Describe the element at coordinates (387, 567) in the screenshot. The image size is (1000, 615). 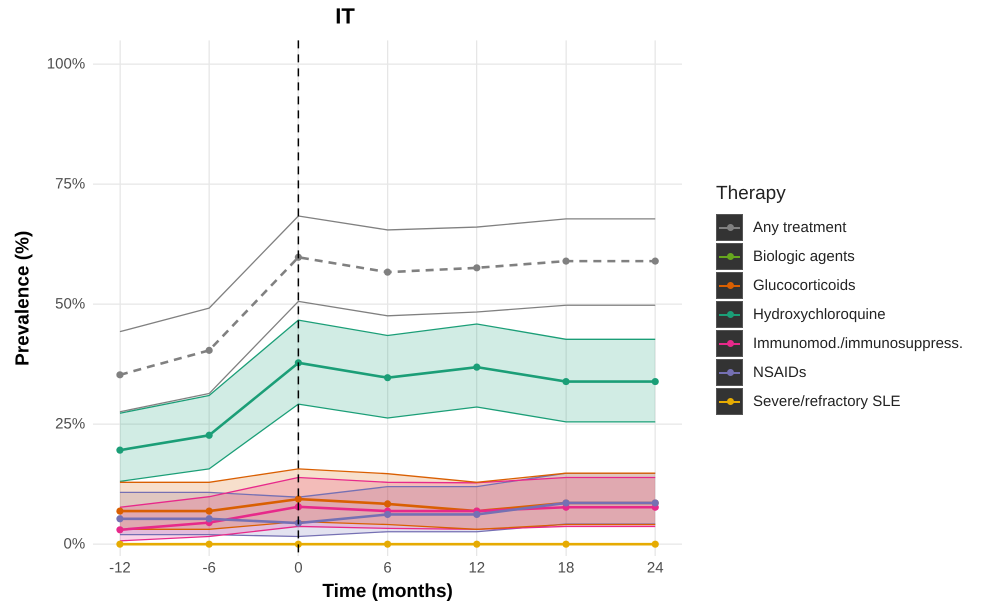
I see `x-tick-label: 6` at that location.